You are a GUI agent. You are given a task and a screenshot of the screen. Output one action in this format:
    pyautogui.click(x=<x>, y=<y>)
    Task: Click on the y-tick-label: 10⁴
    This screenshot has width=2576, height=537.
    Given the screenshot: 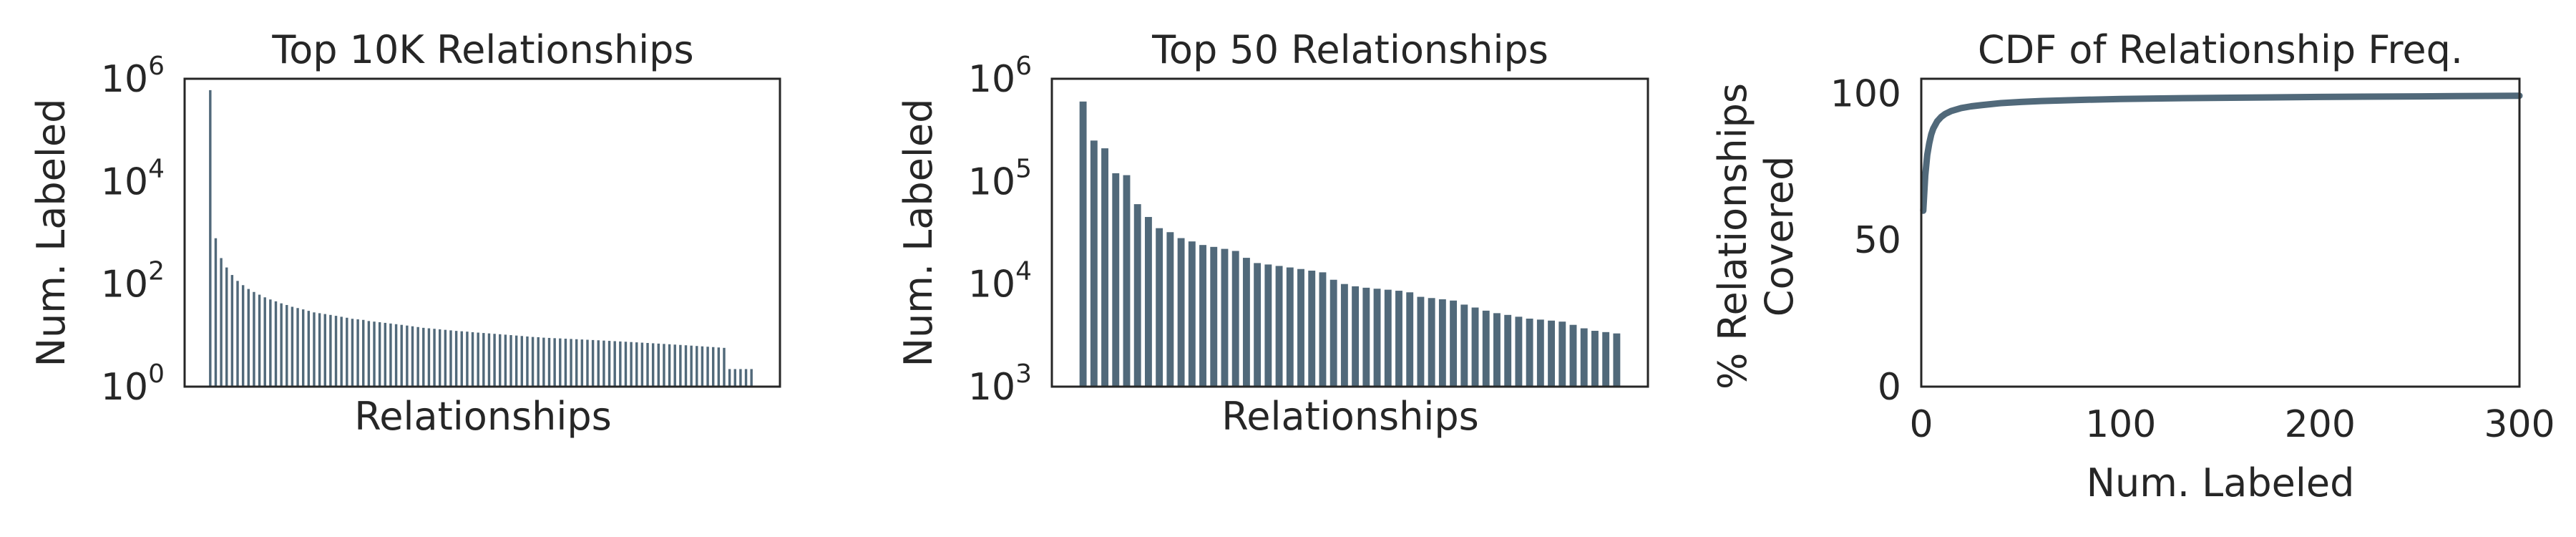 What is the action you would take?
    pyautogui.click(x=133, y=178)
    